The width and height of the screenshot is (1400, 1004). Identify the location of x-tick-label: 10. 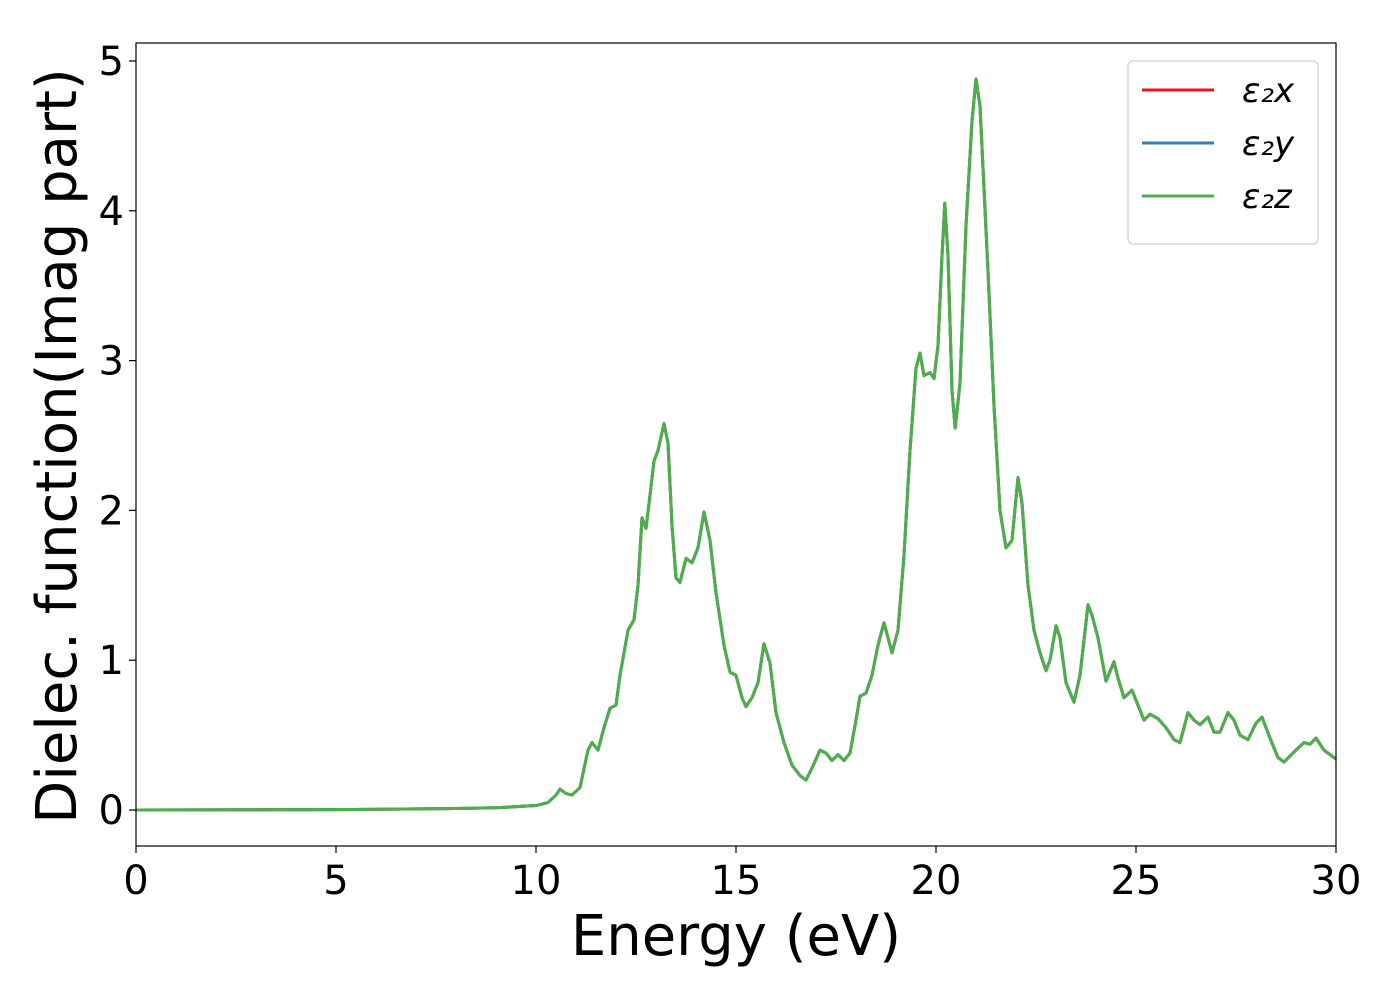
(536, 881).